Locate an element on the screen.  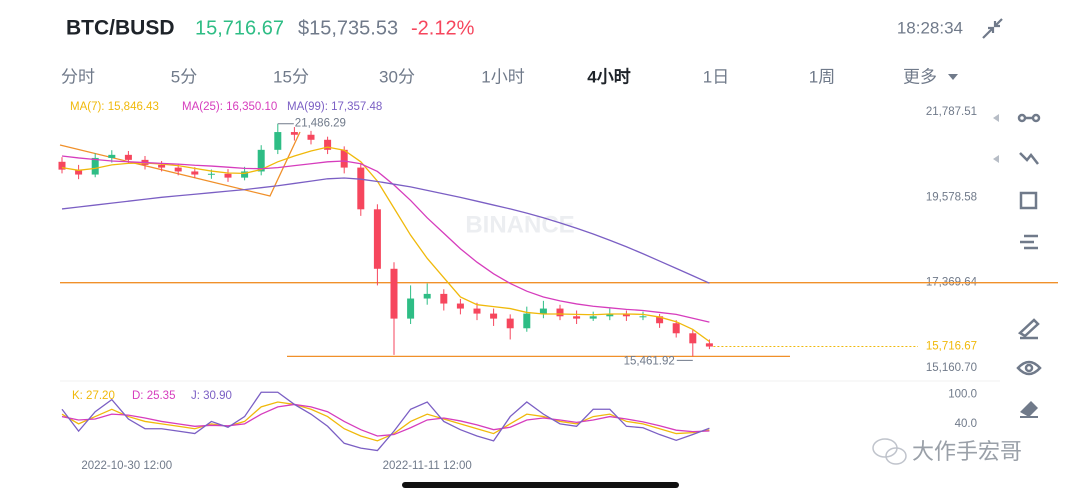
y-tick-label: 19,578.58 is located at coordinates (951, 197).